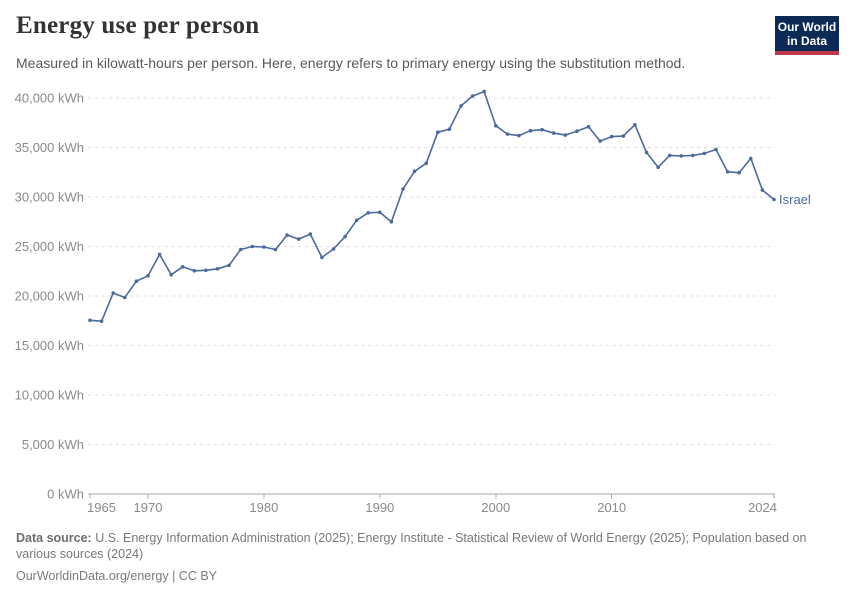  I want to click on x-axis-tick-label: 1990, so click(379, 507).